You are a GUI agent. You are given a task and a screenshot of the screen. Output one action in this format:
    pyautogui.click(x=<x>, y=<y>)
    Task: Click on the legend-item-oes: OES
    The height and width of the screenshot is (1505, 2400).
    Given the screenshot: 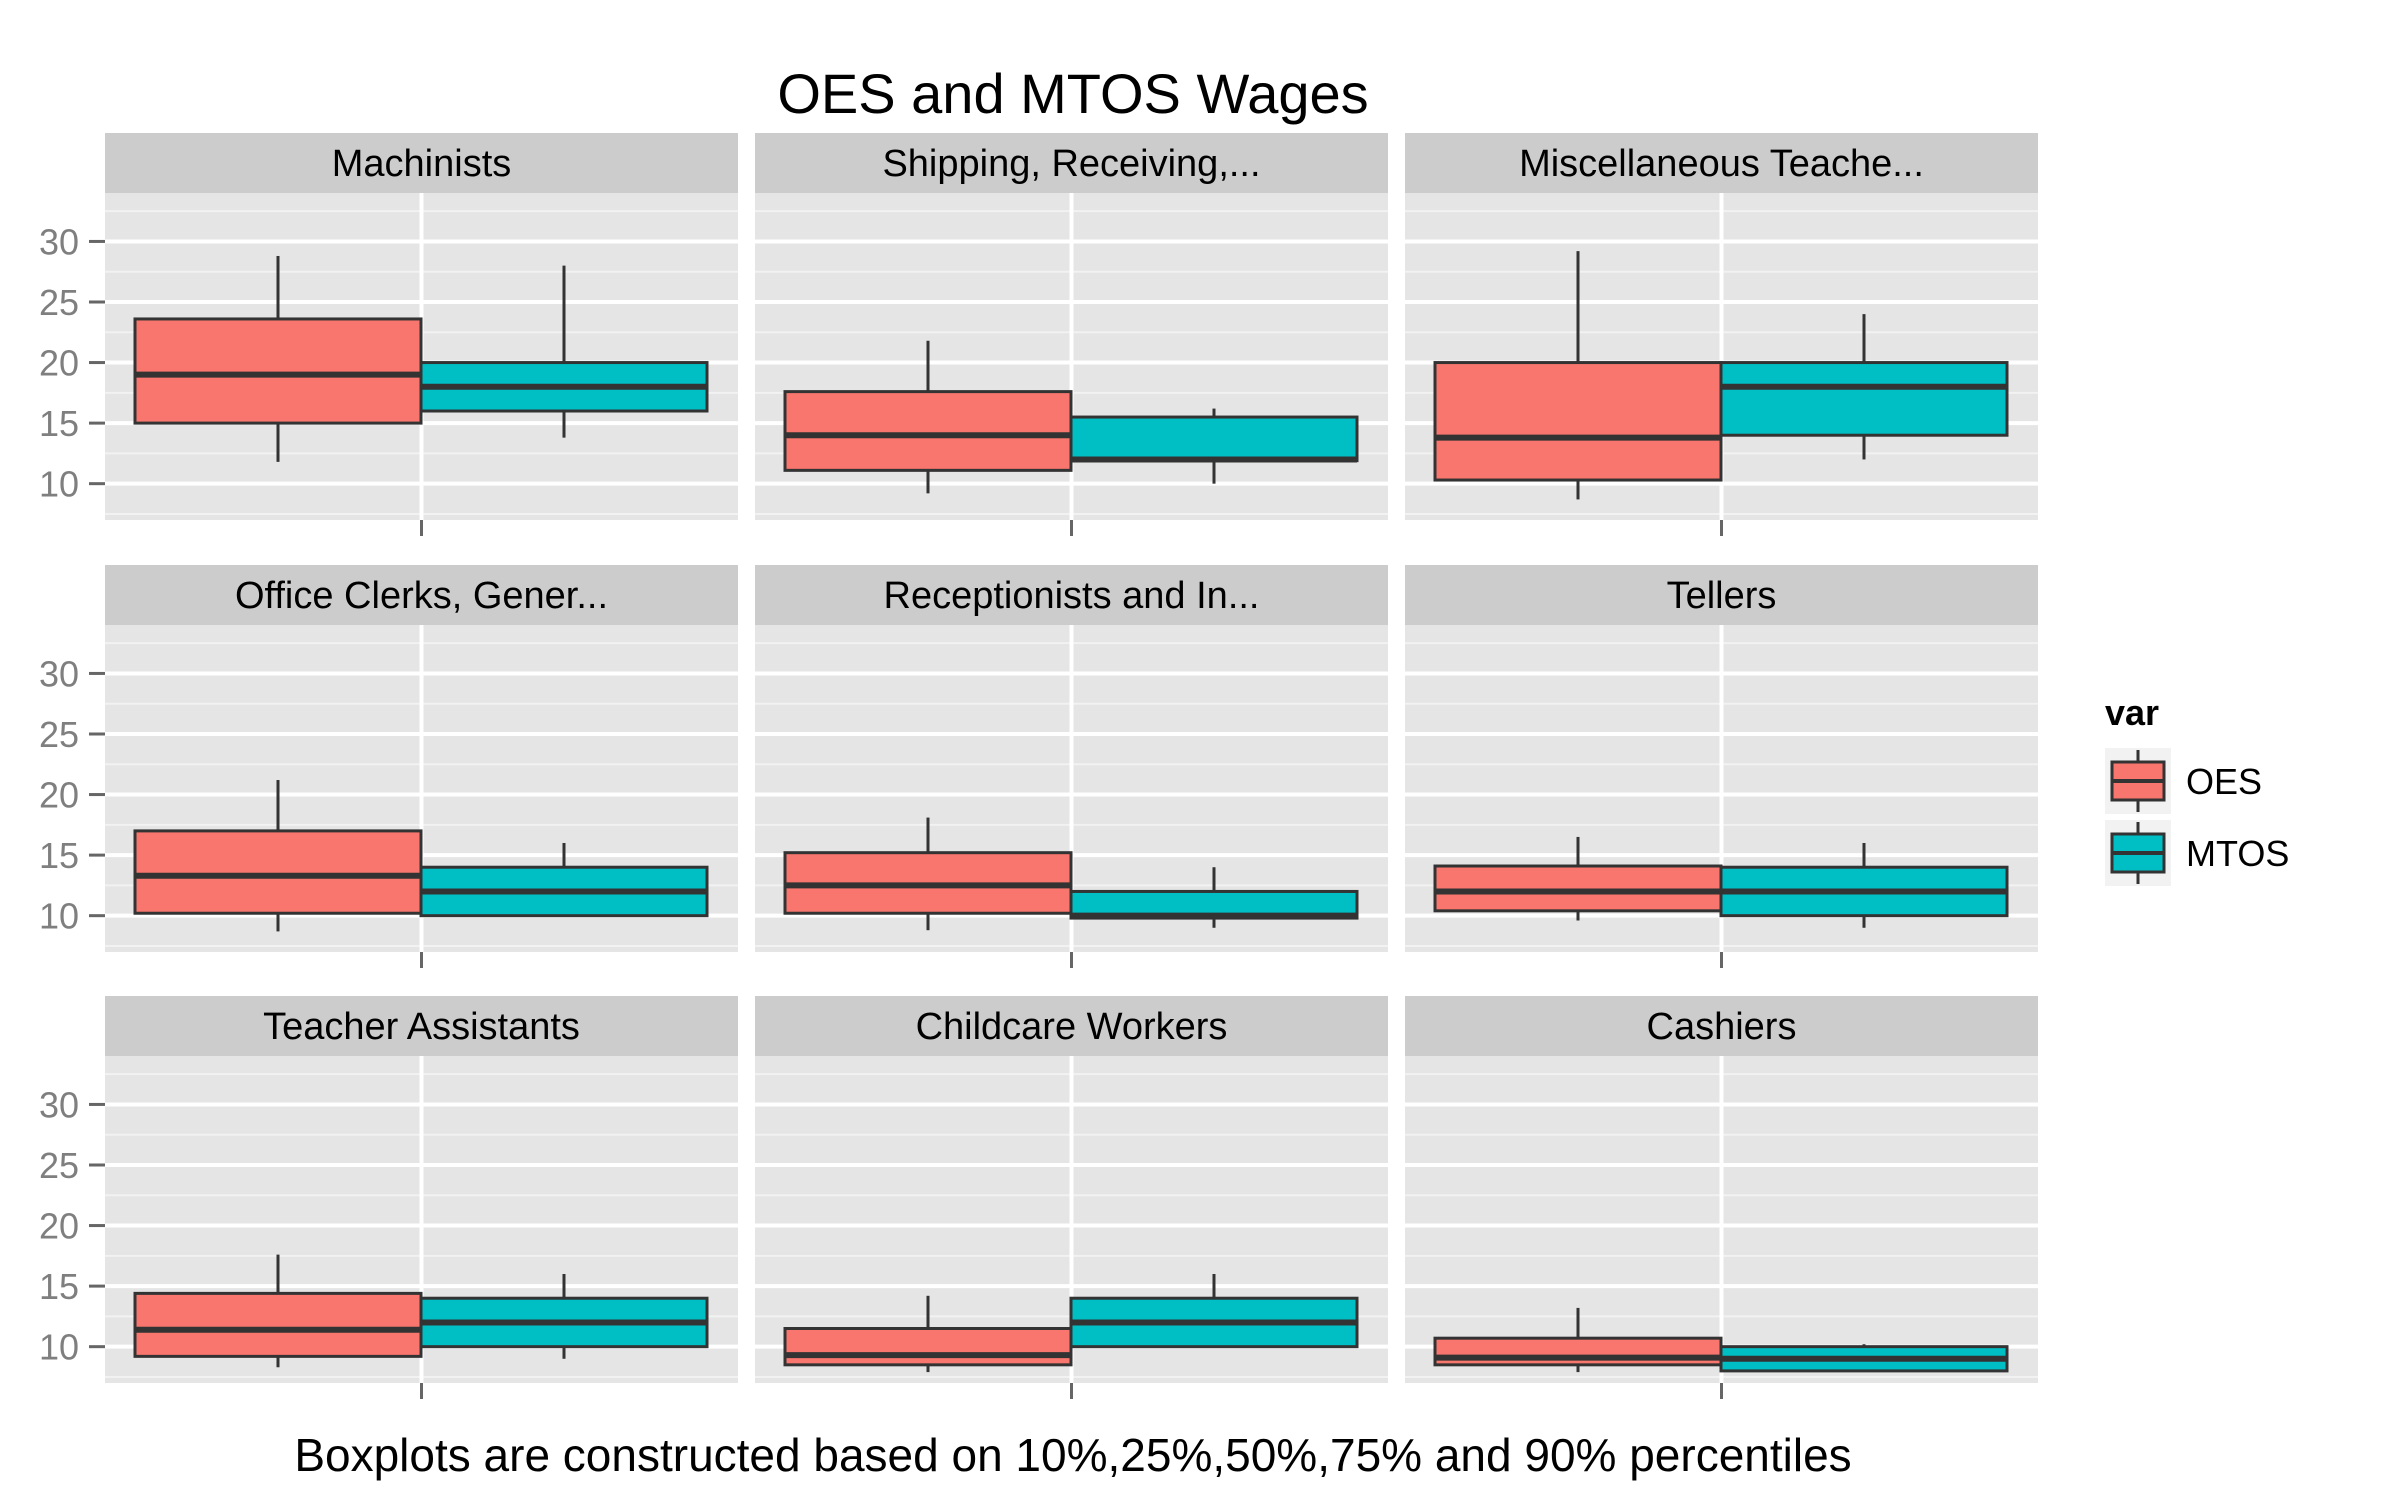 What is the action you would take?
    pyautogui.click(x=2183, y=781)
    